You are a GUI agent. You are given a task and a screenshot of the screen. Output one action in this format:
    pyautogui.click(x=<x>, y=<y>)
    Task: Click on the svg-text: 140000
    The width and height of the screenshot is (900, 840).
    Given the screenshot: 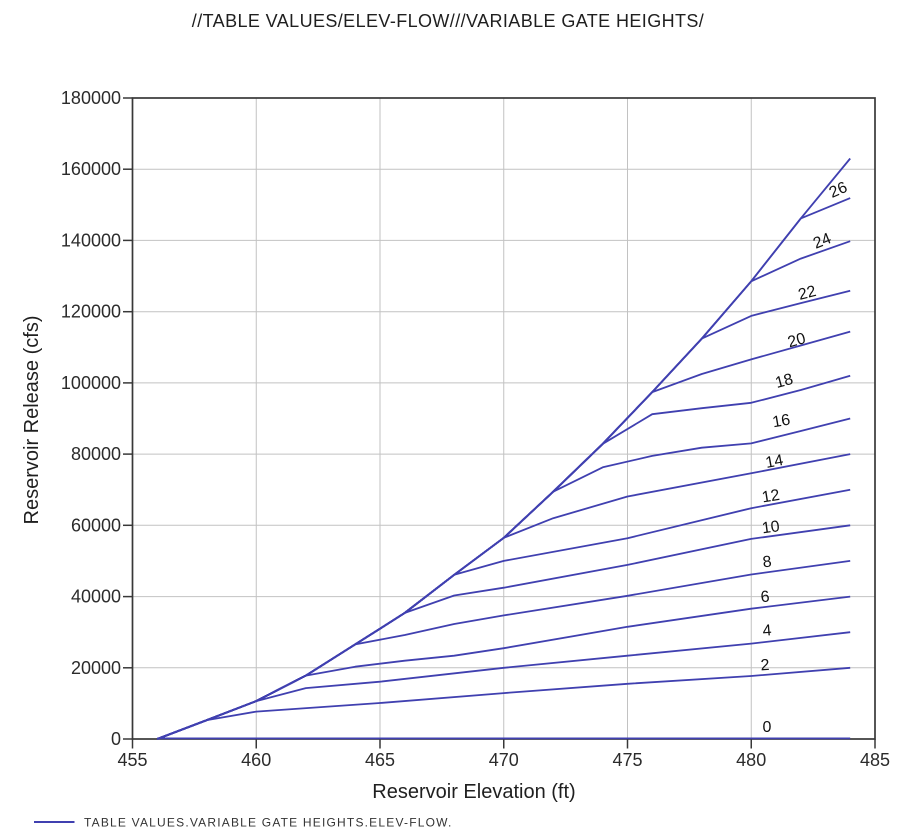 What is the action you would take?
    pyautogui.click(x=91, y=240)
    